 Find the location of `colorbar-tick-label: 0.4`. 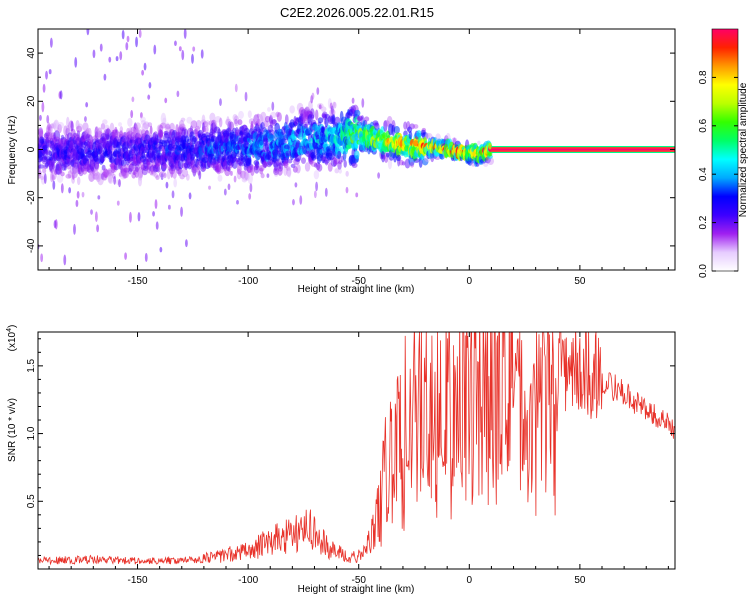

colorbar-tick-label: 0.4 is located at coordinates (703, 174).